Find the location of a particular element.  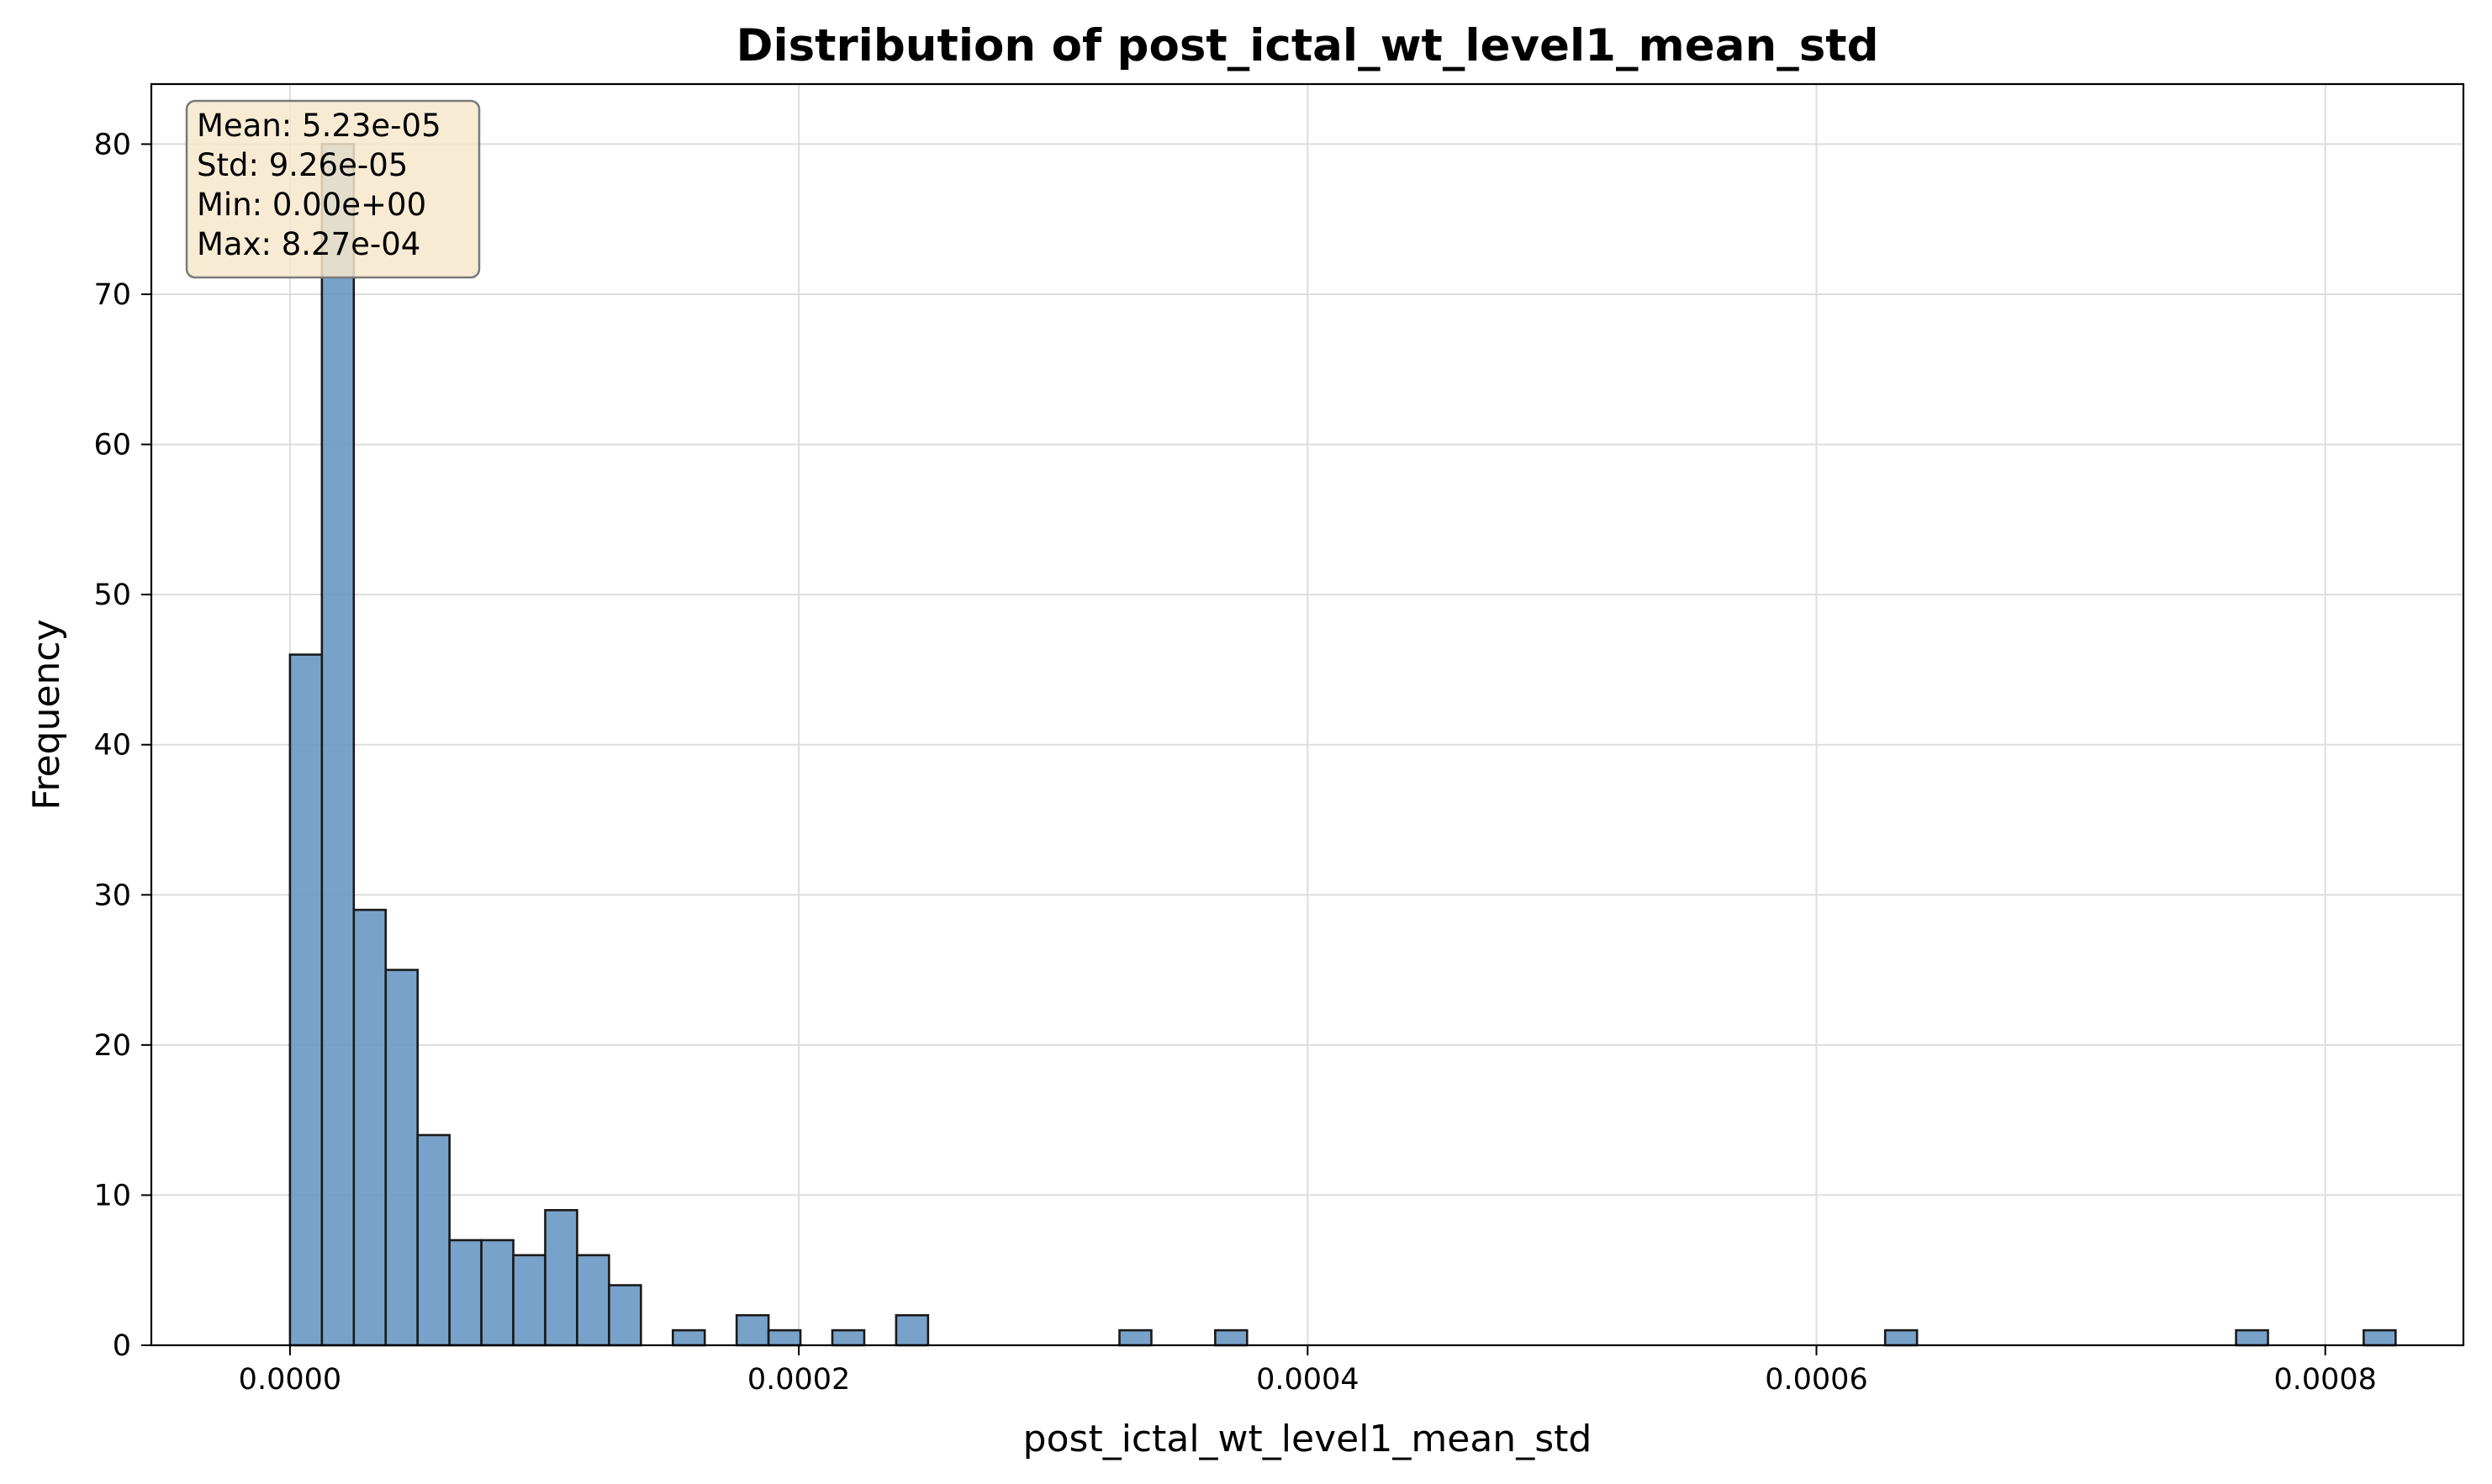

x-tick-label: 0.0004 is located at coordinates (1307, 1380).